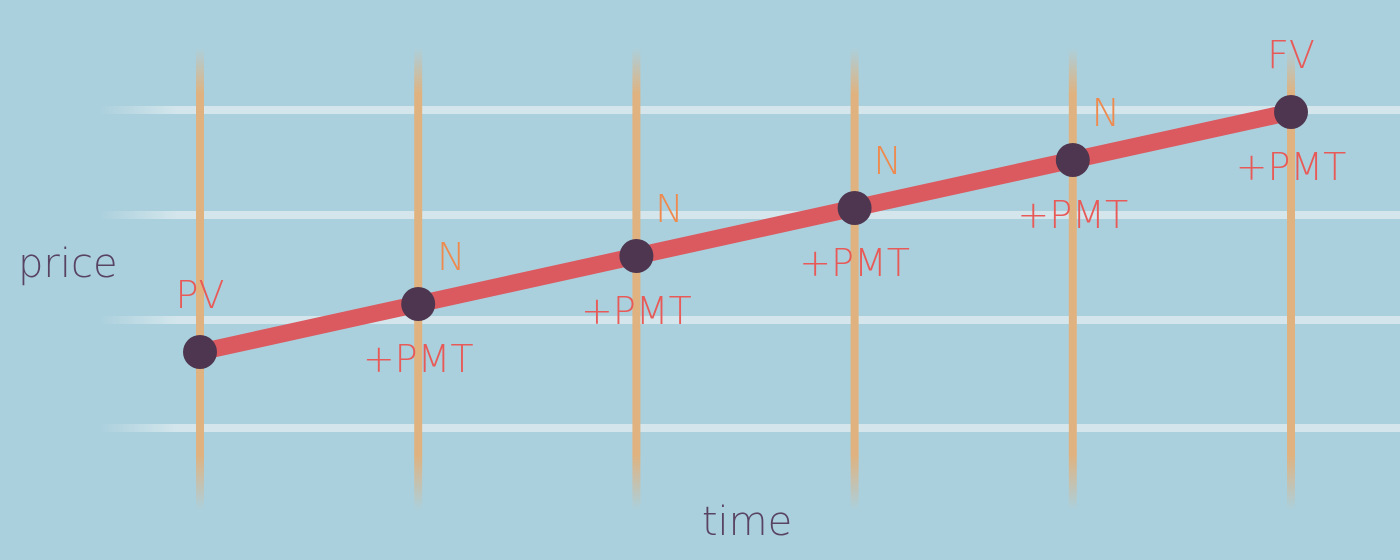 This screenshot has height=560, width=1400. I want to click on point-label-fv: FV, so click(1291, 55).